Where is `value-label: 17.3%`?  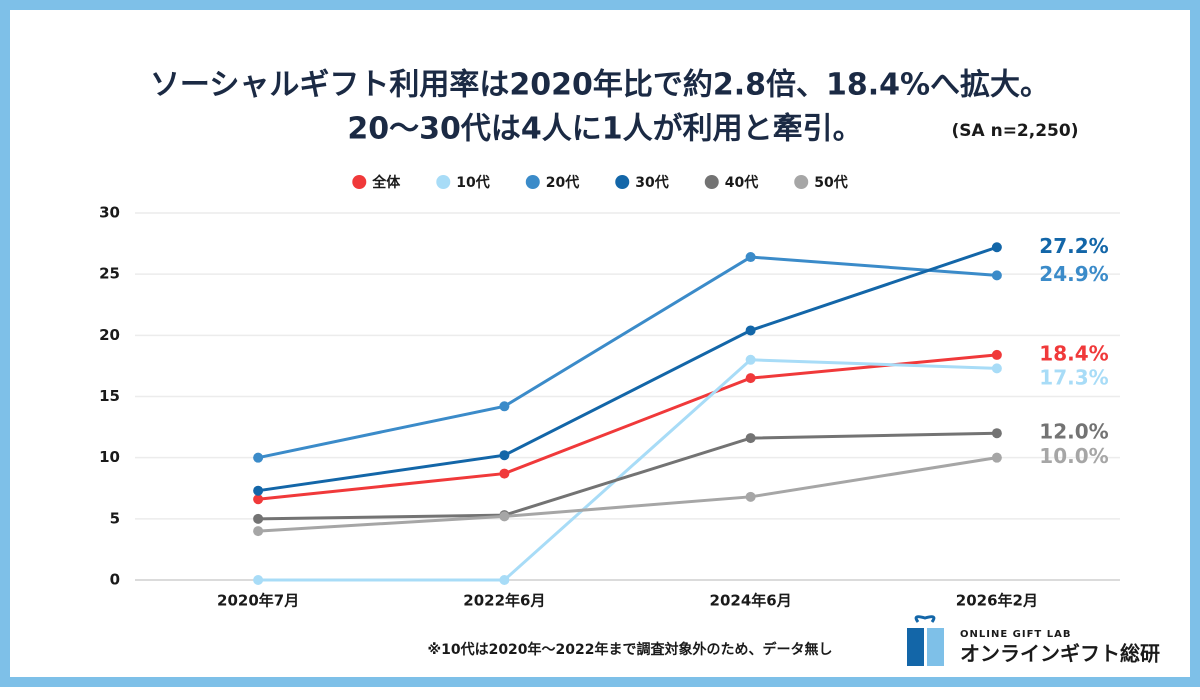
value-label: 17.3% is located at coordinates (1073, 377).